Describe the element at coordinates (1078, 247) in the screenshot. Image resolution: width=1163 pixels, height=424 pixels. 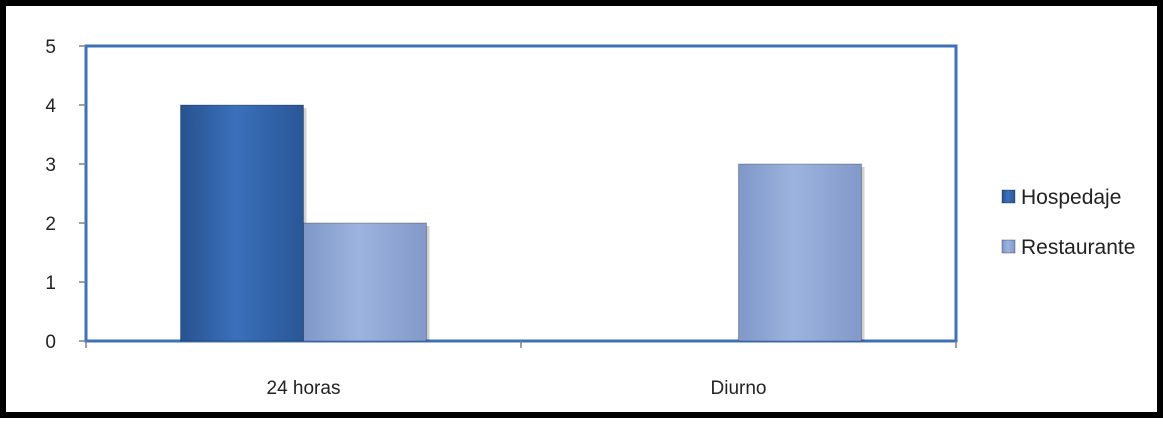
I see `legend-label: Restaurante` at that location.